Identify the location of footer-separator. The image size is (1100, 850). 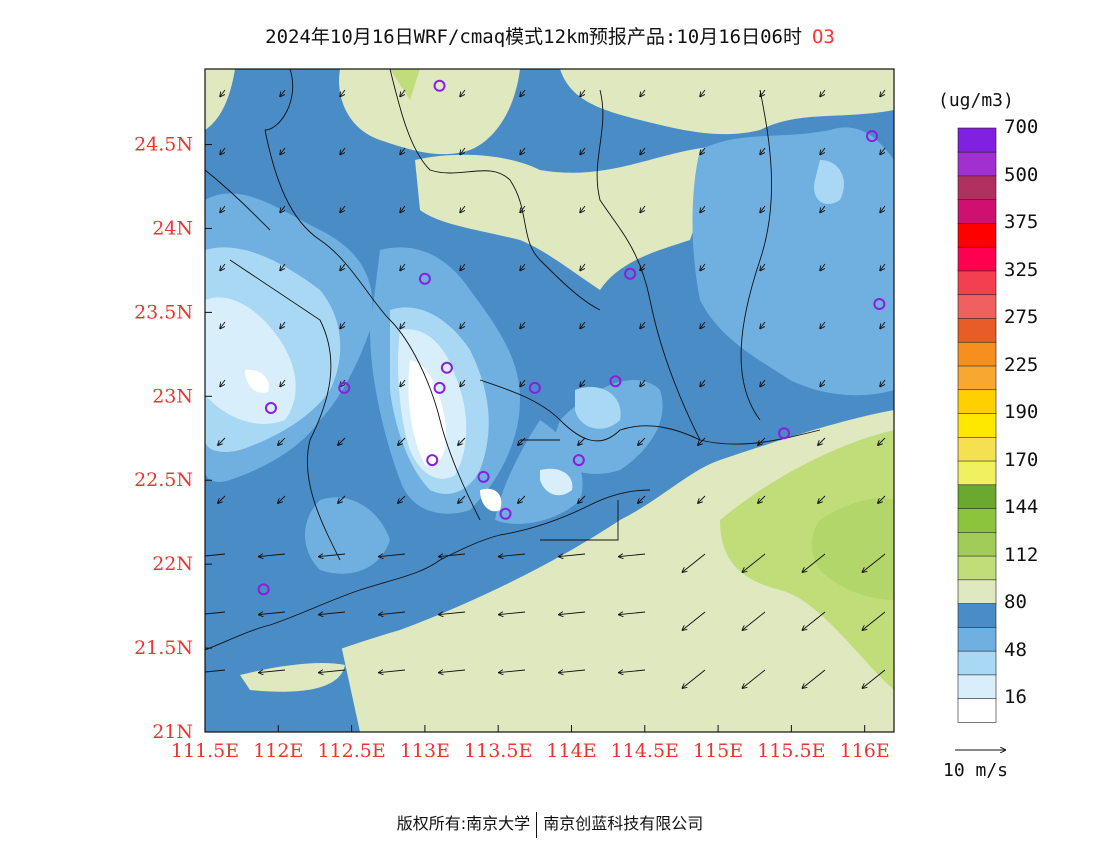
(537, 824).